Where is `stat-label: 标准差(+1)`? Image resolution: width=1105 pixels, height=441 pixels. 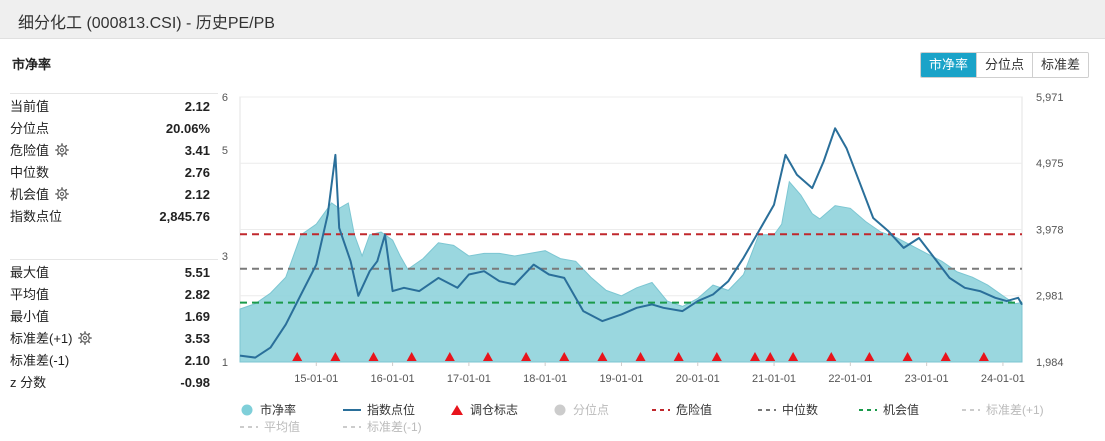
stat-label: 标准差(+1) is located at coordinates (51, 339).